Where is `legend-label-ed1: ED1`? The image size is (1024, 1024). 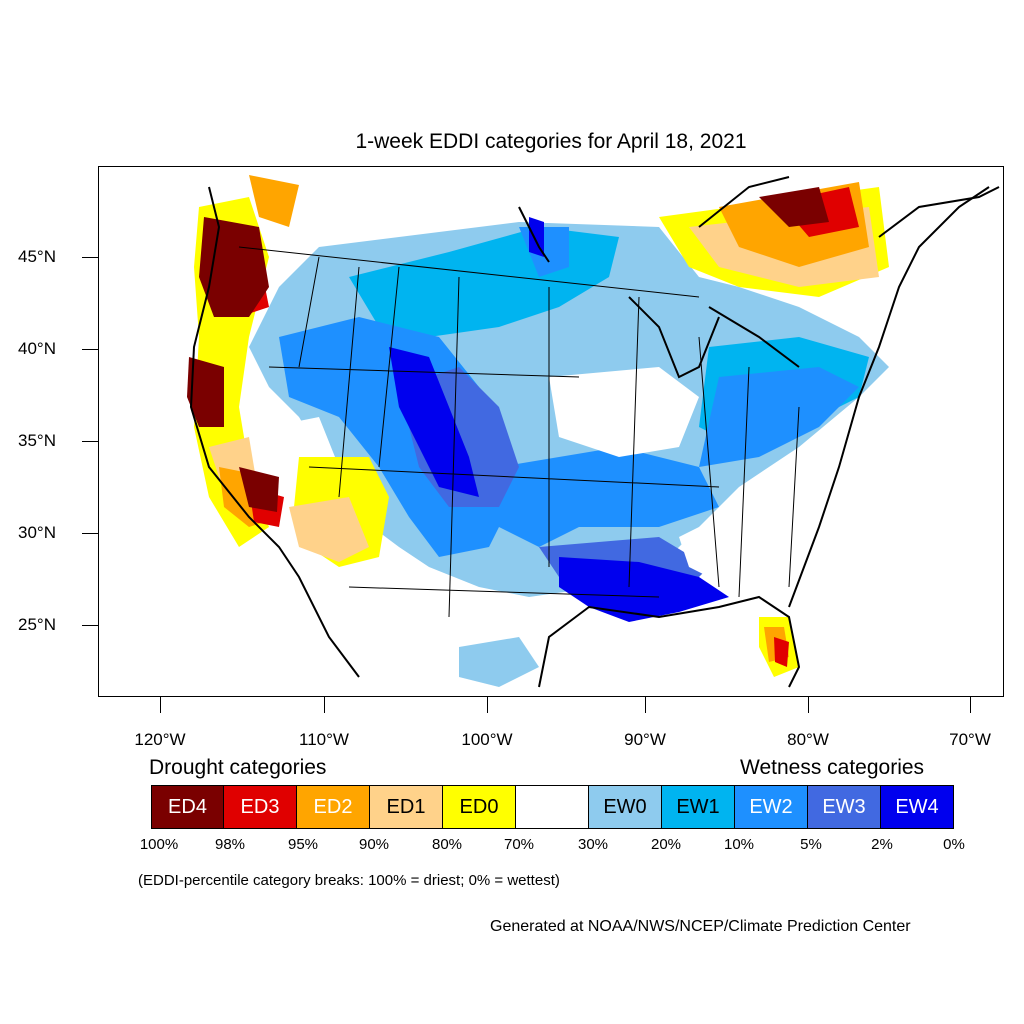
legend-label-ed1: ED1 is located at coordinates (406, 806).